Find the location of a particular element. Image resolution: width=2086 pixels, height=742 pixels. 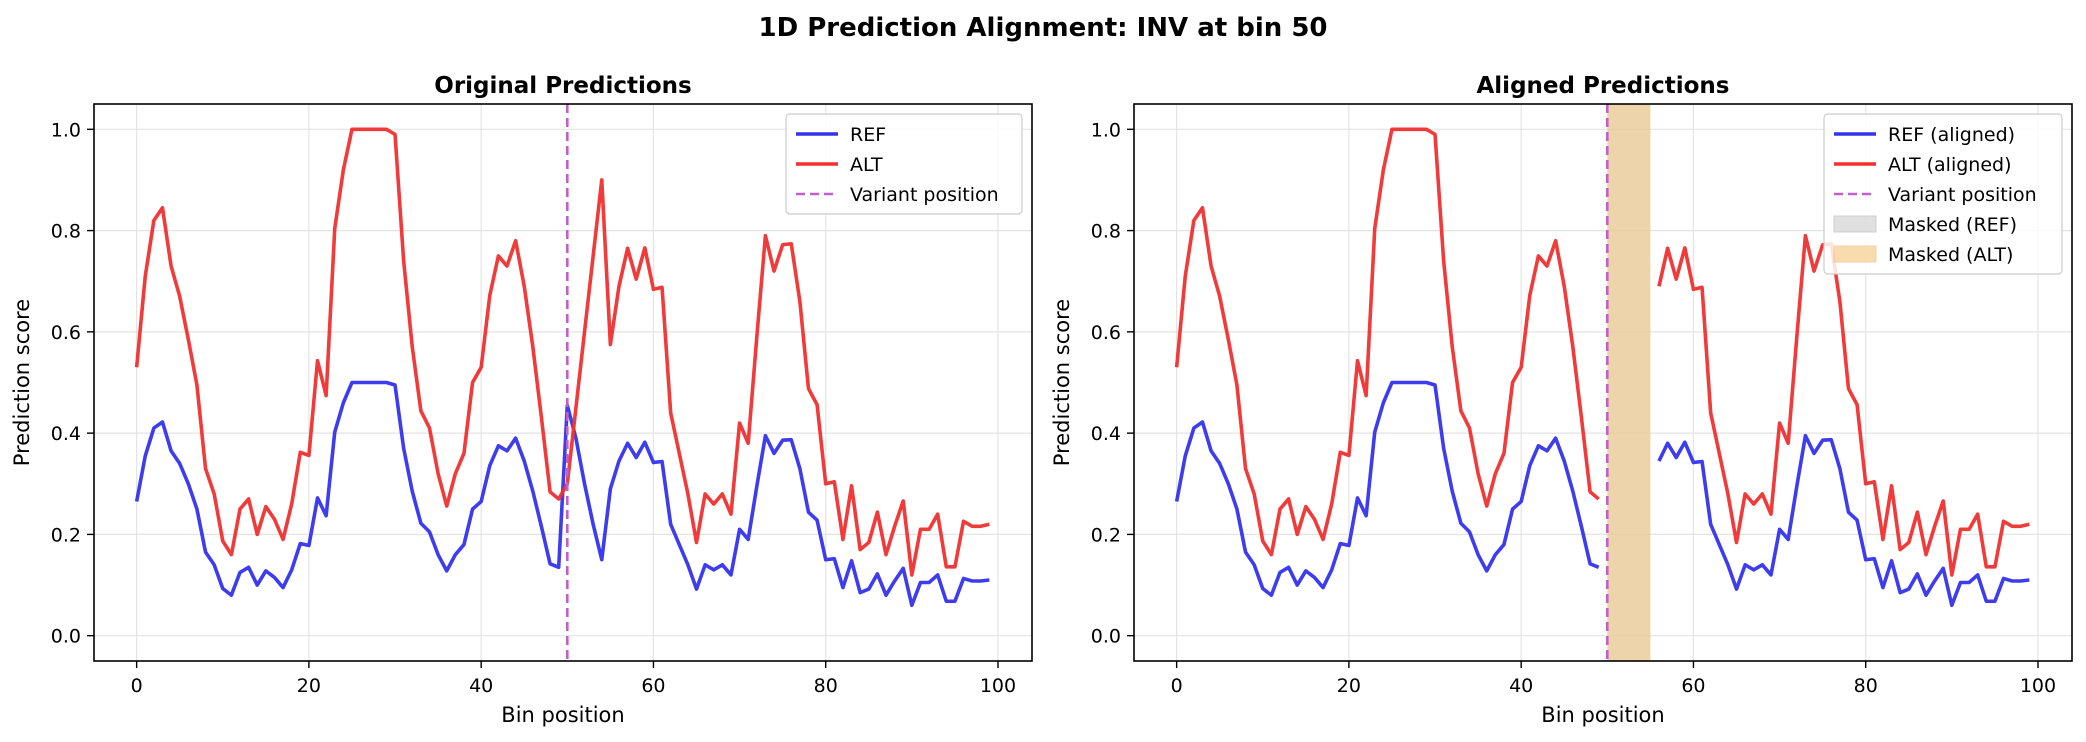

panel-title: Original Predictions is located at coordinates (562, 86).